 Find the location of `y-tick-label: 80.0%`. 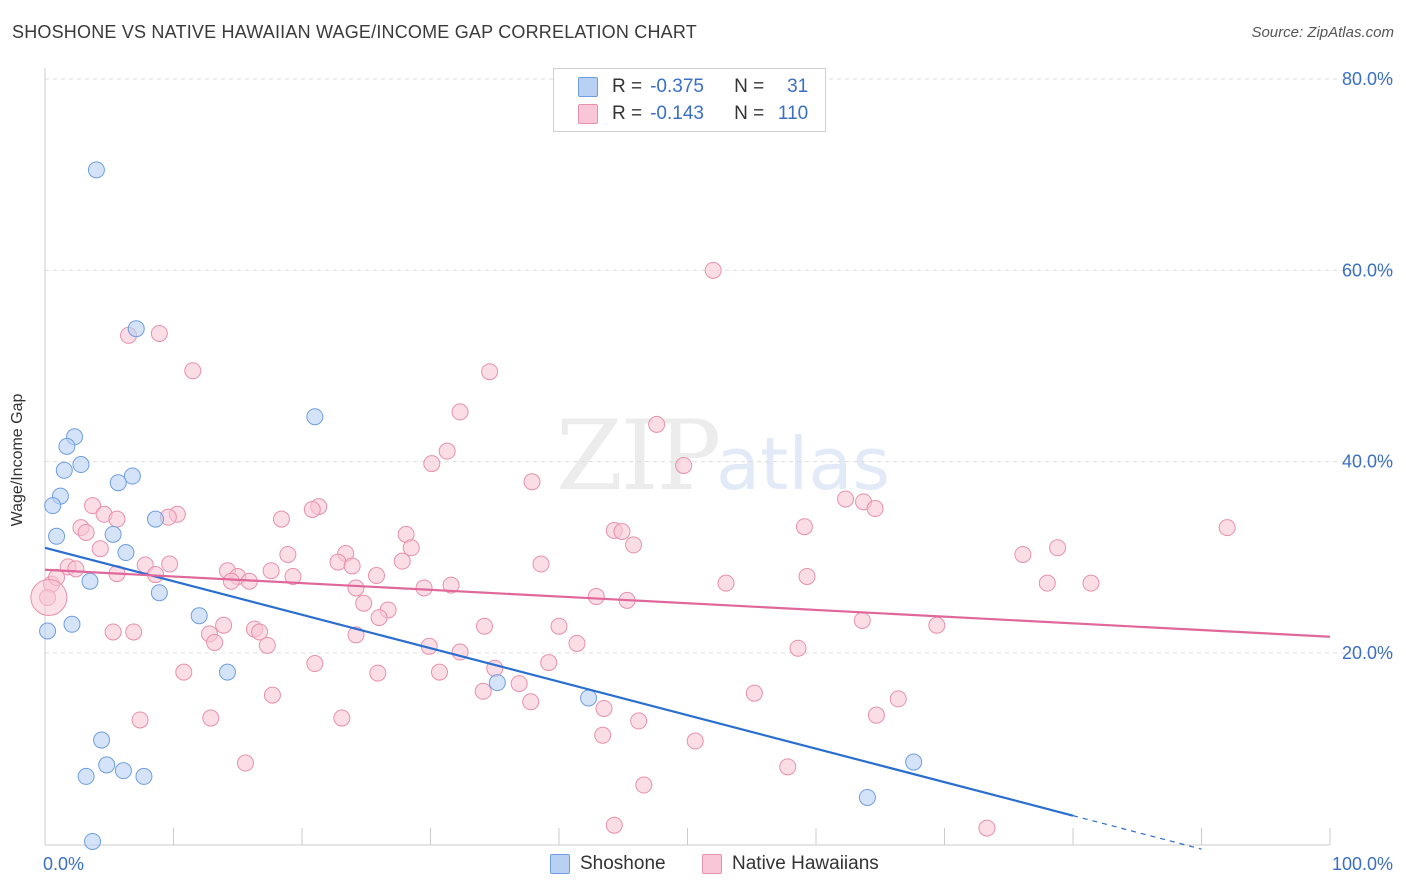

y-tick-label: 80.0% is located at coordinates (1367, 79).